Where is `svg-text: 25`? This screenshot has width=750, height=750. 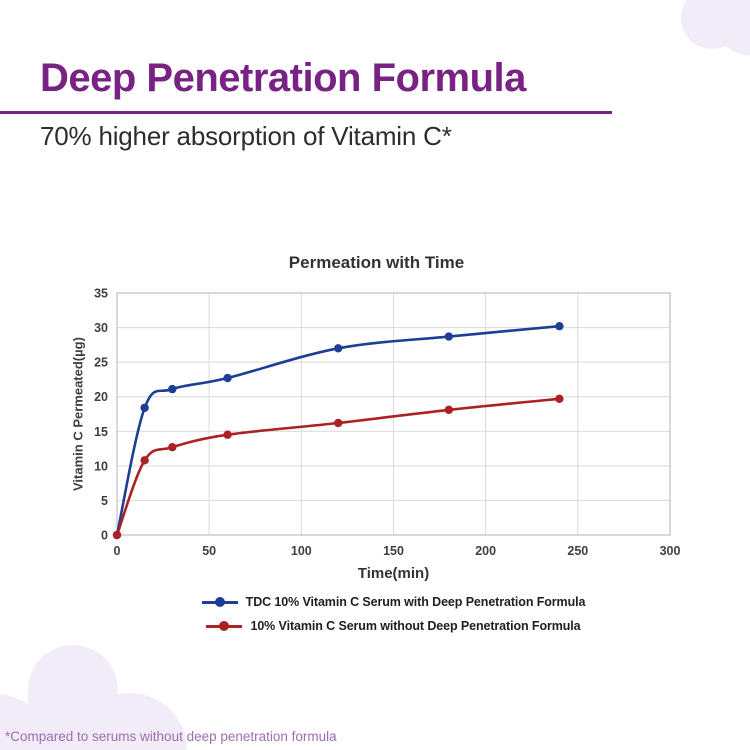
svg-text: 25 is located at coordinates (101, 363).